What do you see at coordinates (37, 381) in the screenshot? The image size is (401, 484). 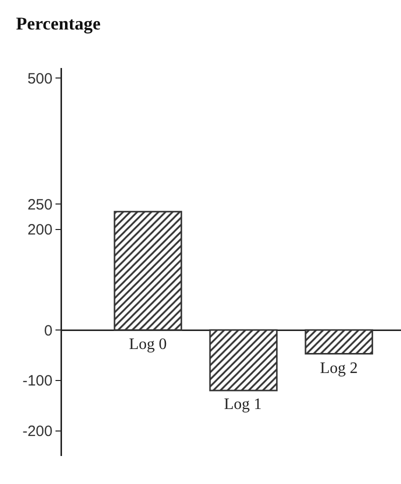 I see `y-tick-label: -100` at bounding box center [37, 381].